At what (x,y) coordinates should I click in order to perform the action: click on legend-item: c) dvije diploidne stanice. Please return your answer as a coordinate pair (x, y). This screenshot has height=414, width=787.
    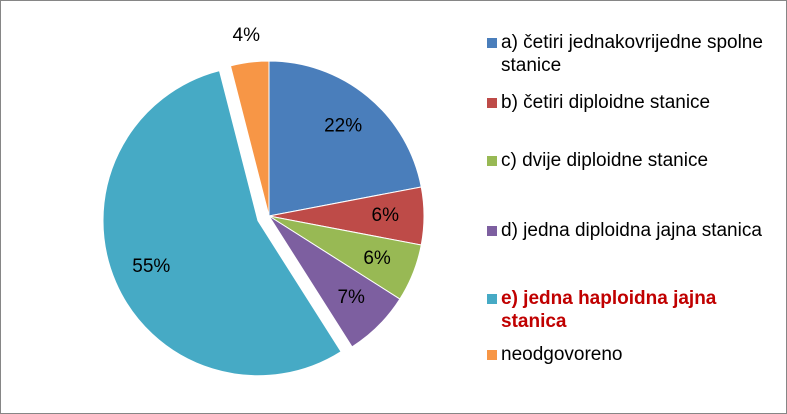
    Looking at the image, I should click on (634, 160).